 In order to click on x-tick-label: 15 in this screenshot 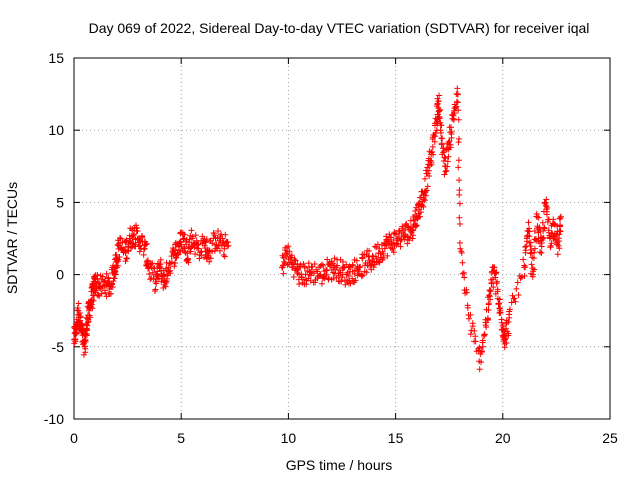, I will do `click(396, 438)`.